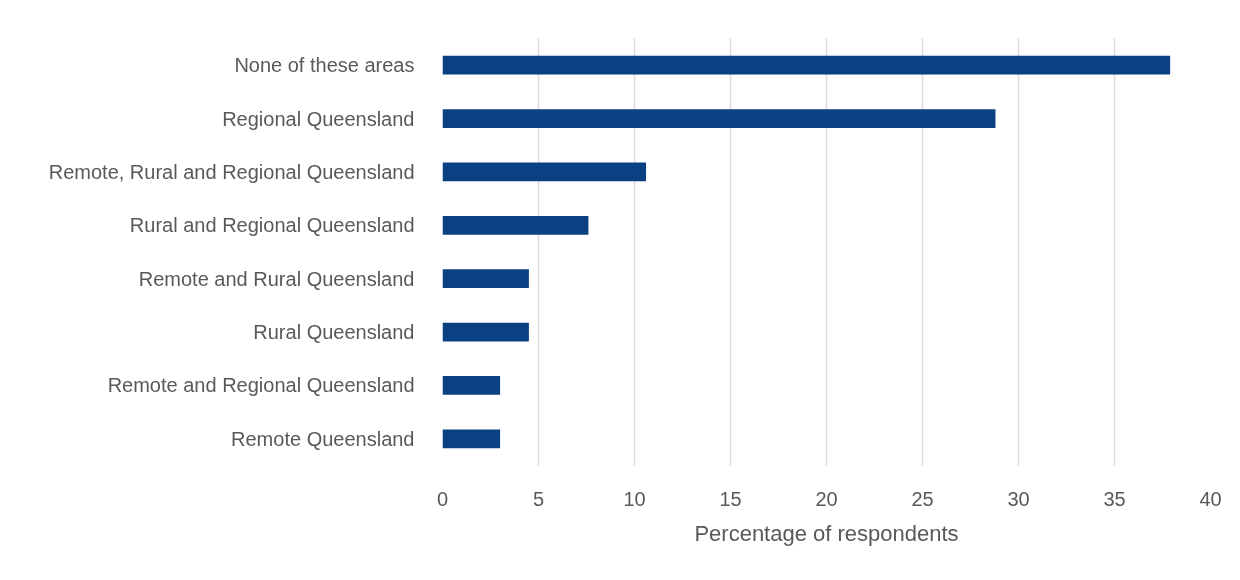  What do you see at coordinates (634, 498) in the screenshot?
I see `x-tick-label: 10` at bounding box center [634, 498].